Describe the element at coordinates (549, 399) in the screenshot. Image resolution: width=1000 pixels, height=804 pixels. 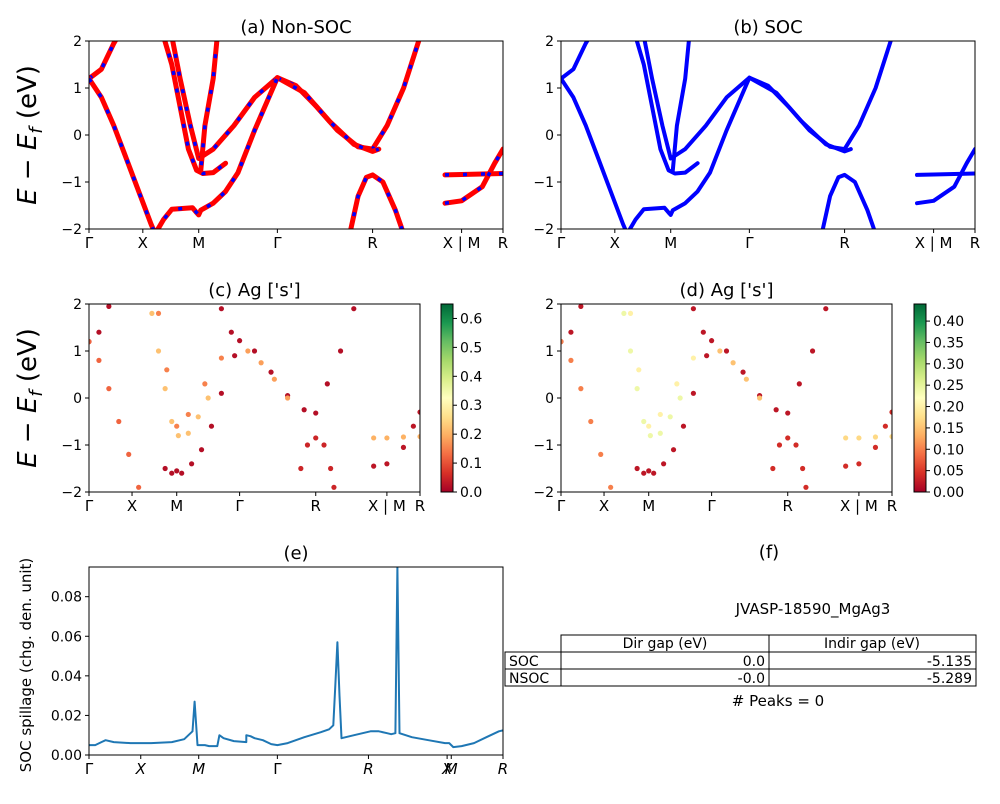
I see `y-tick-label: 0` at that location.